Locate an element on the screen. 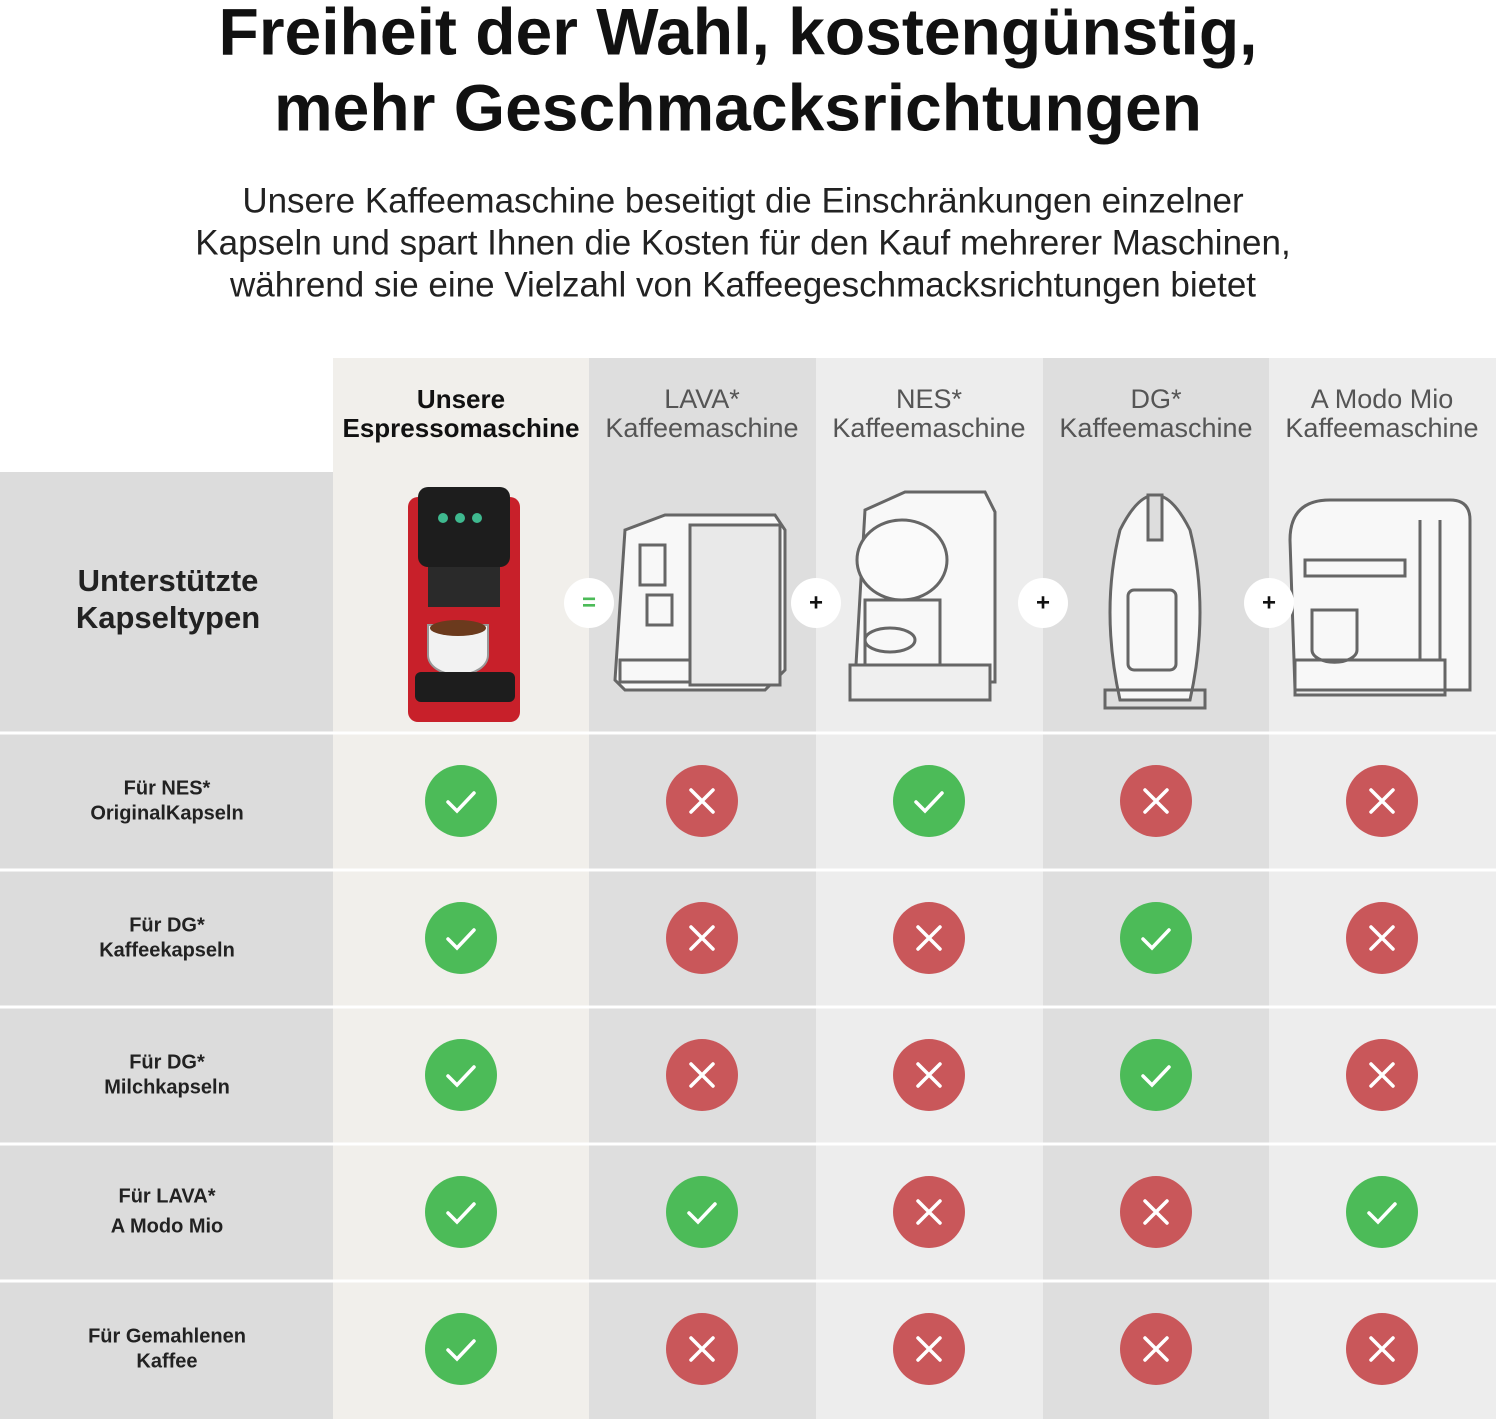  image-row-label: Unterstützte is located at coordinates (168, 580).